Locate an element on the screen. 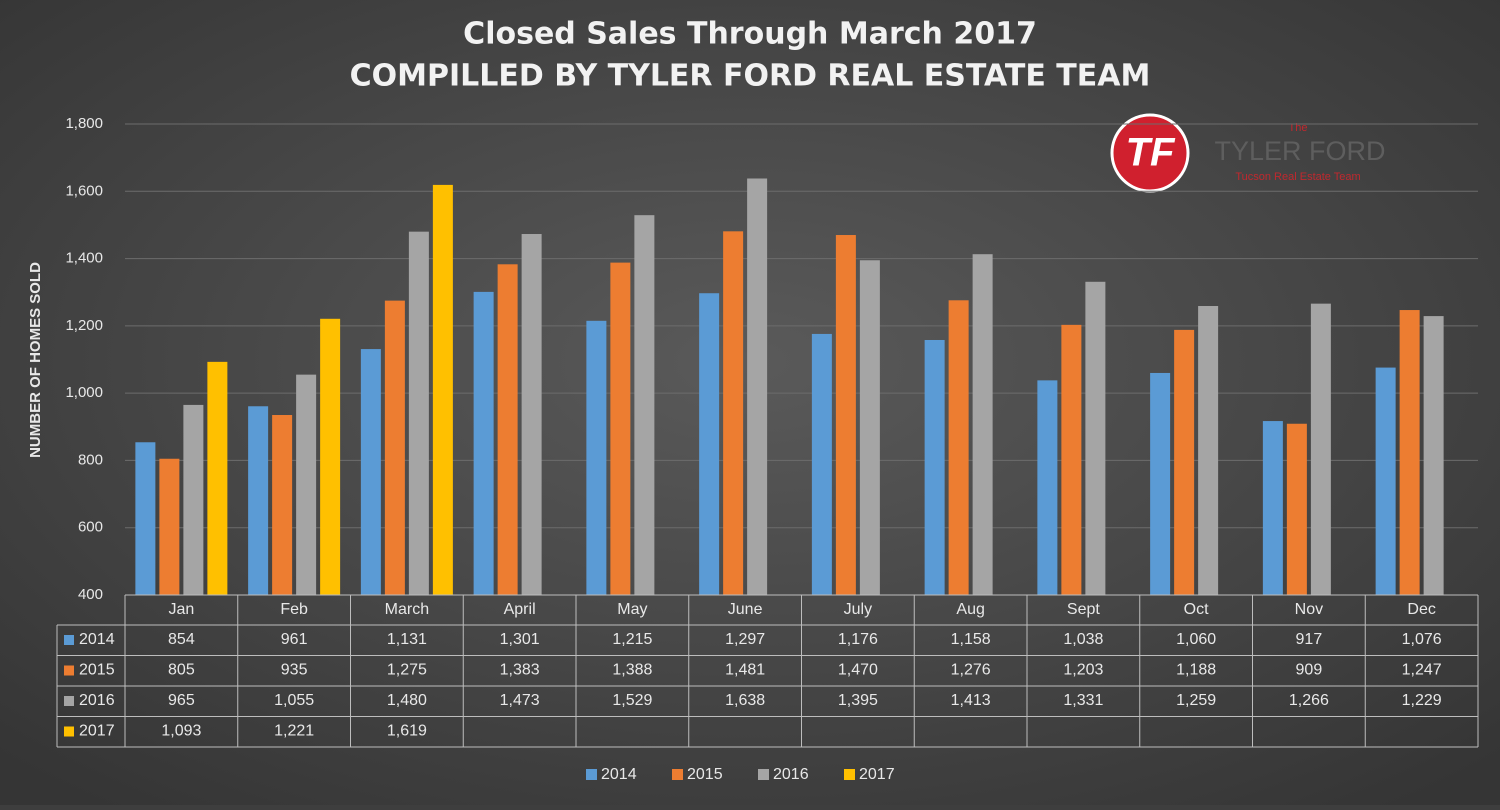 The width and height of the screenshot is (1500, 810). x-tick-label: March is located at coordinates (407, 609).